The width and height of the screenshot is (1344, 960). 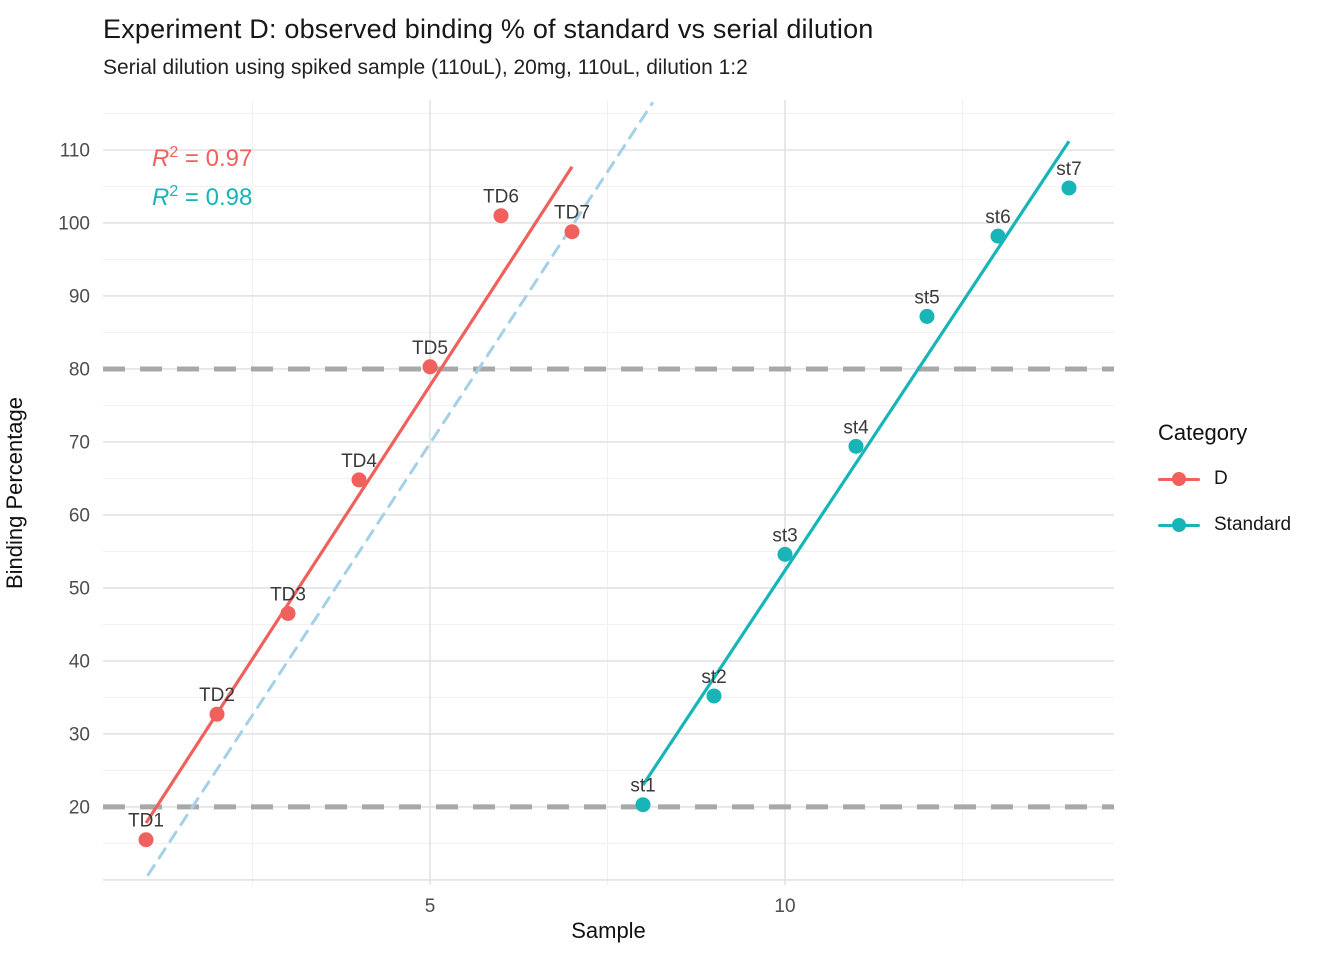 I want to click on y-tick-label-90: 90, so click(x=79, y=296).